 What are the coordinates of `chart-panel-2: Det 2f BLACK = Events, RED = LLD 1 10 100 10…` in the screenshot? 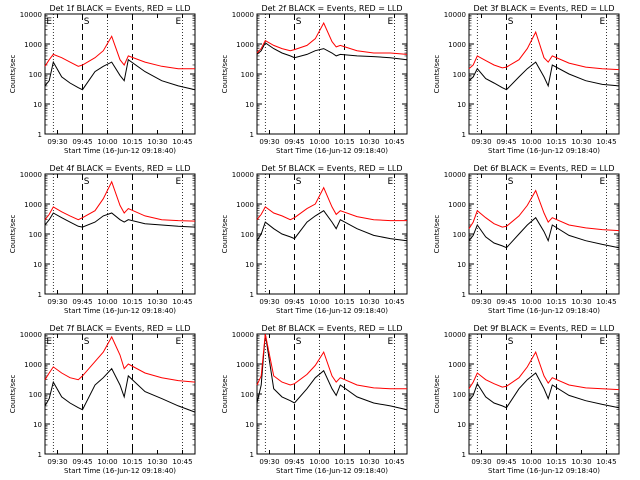 It's located at (314, 79).